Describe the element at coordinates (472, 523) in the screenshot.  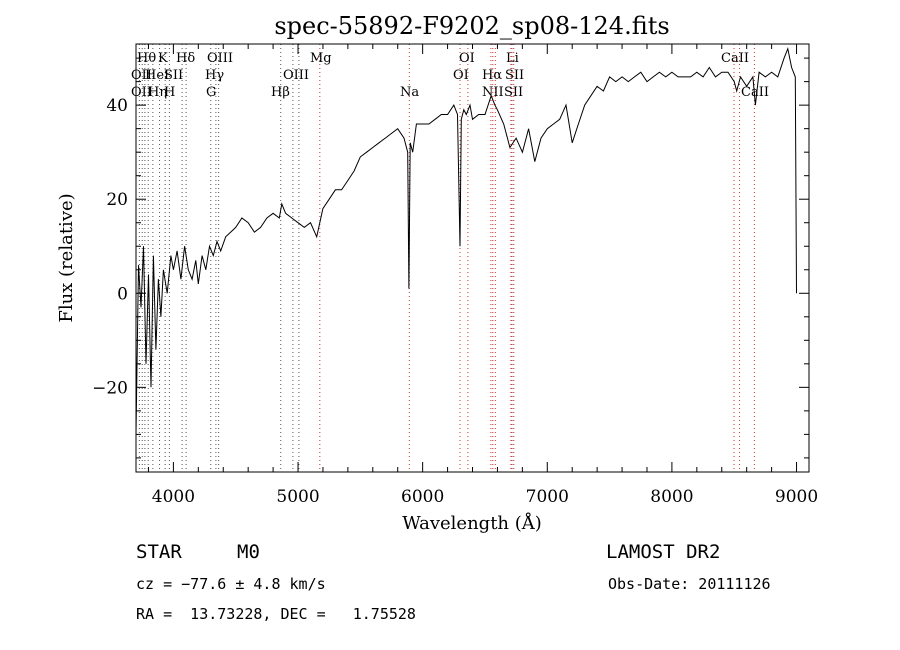
I see `x-axis-label: Wavelength (Å)` at that location.